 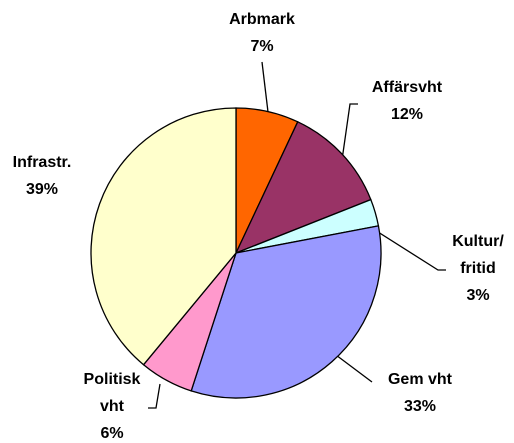 I want to click on slice-label: Kultur/fritid, so click(x=478, y=255).